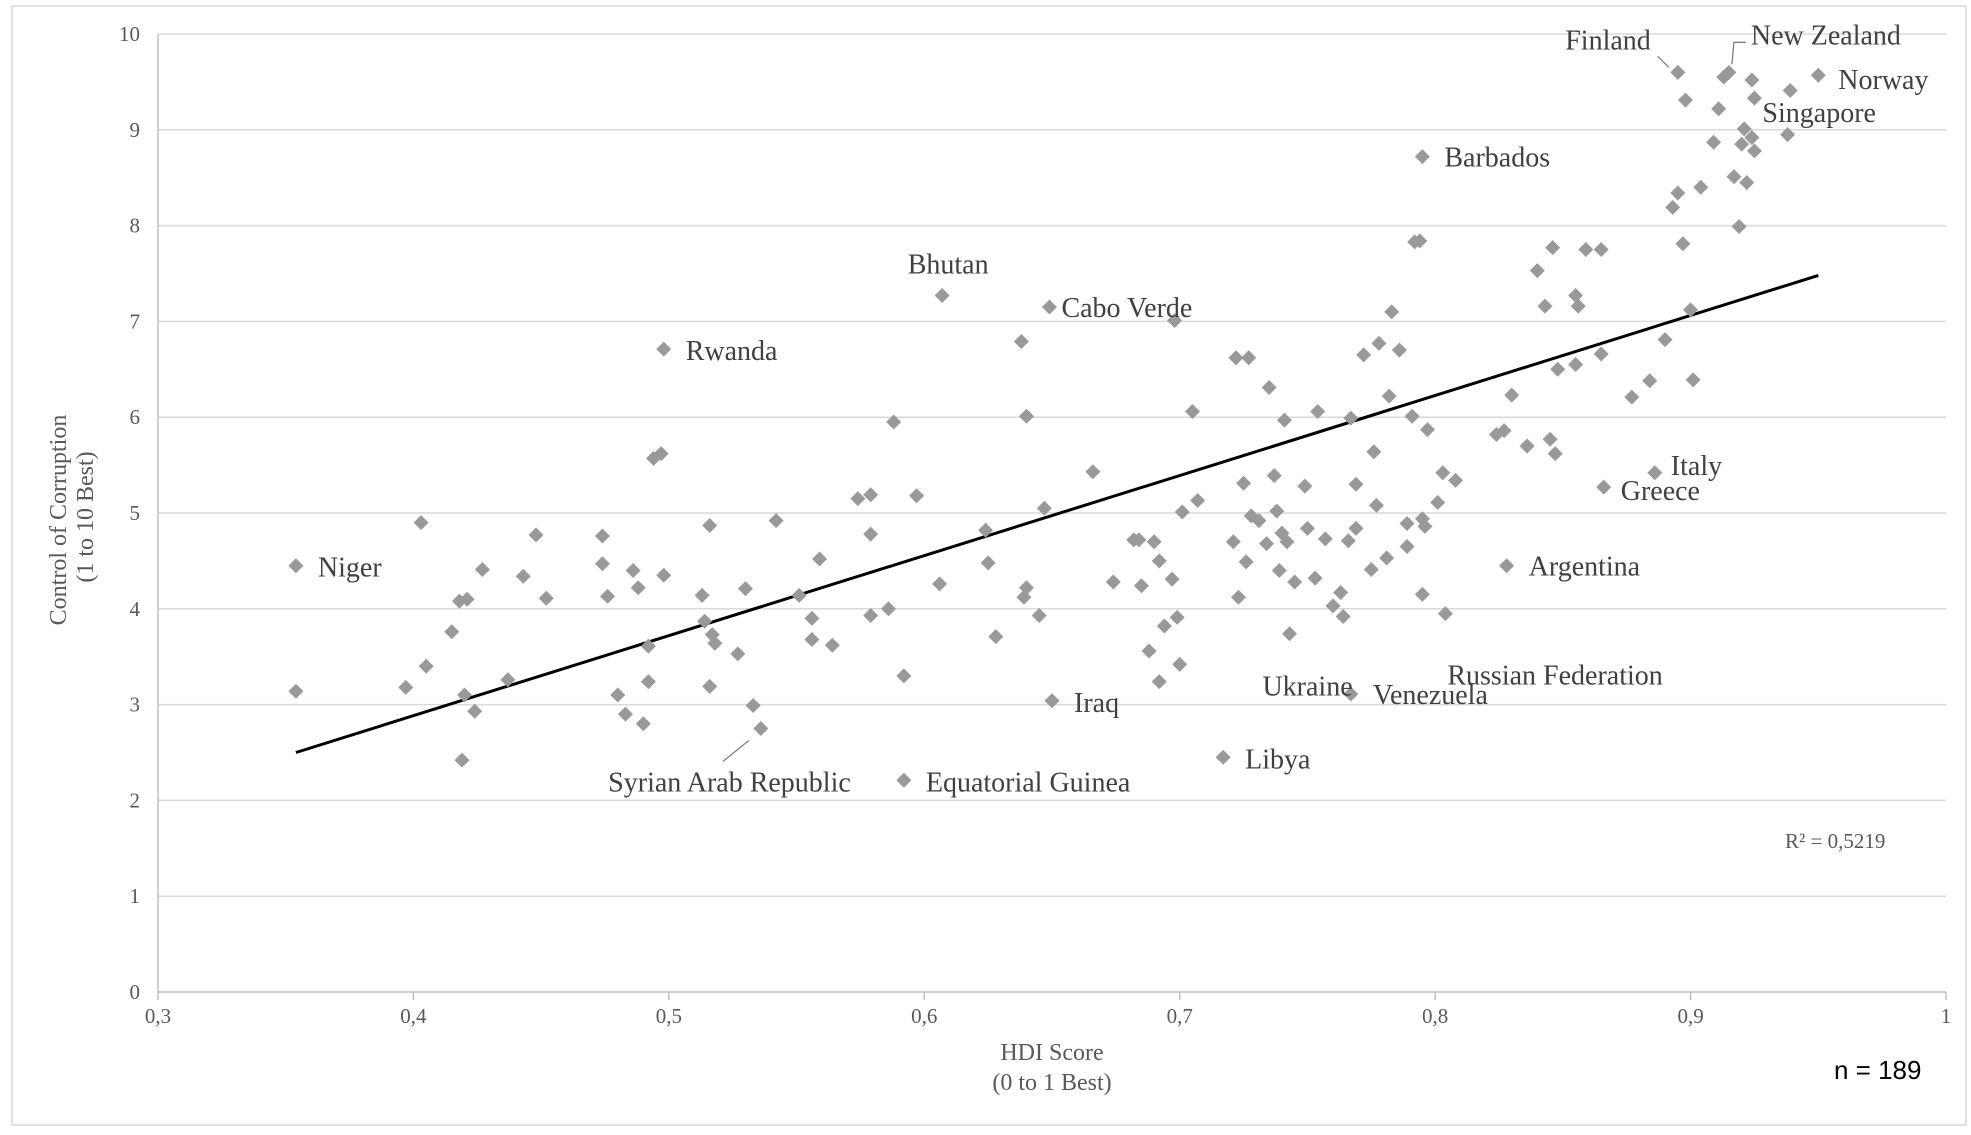 This screenshot has width=1971, height=1135. Describe the element at coordinates (135, 417) in the screenshot. I see `y-tick-label: 6` at that location.